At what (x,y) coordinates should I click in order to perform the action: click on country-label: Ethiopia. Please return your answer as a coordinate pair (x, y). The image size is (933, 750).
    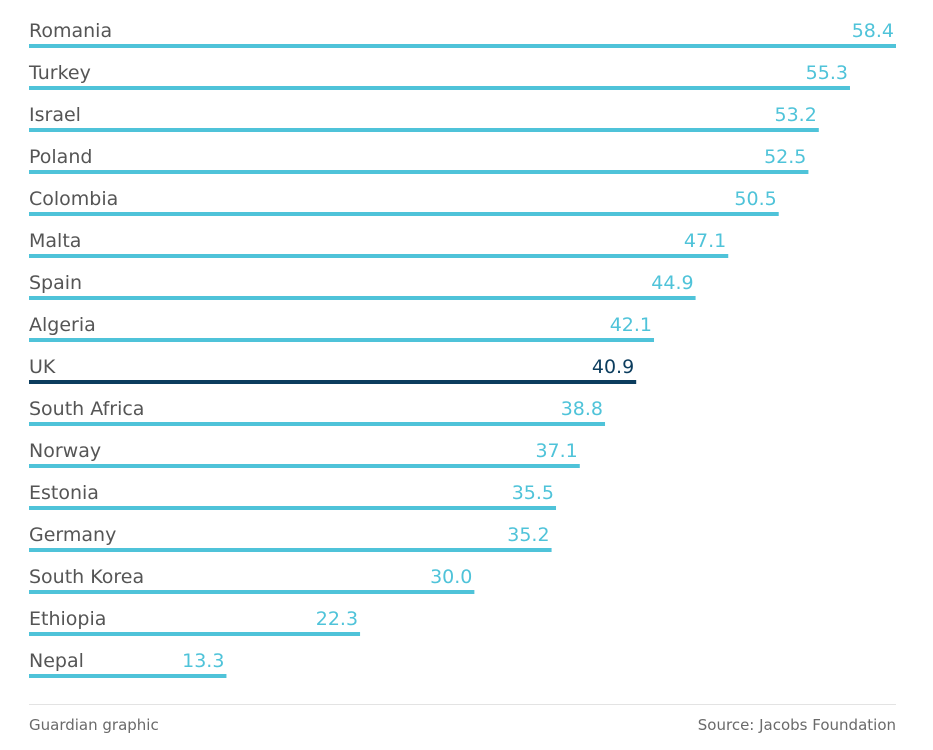
    Looking at the image, I should click on (67, 619).